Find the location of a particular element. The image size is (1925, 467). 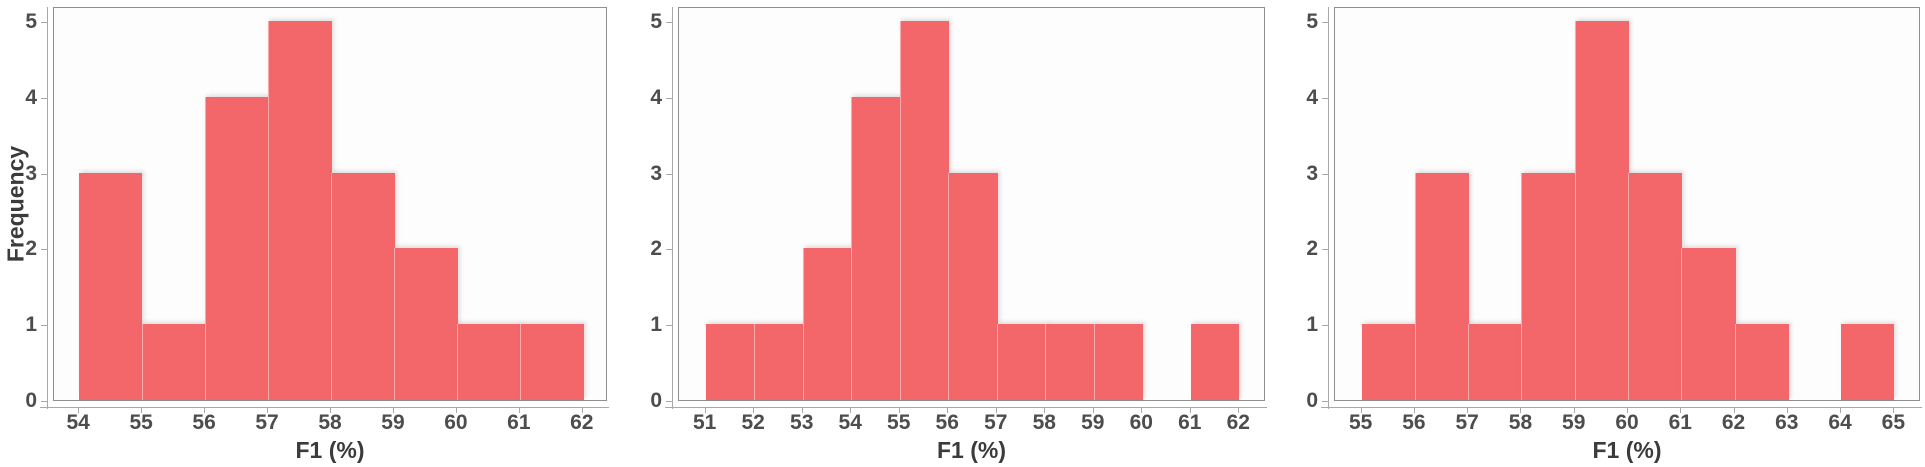

x-axis-line is located at coordinates (1621, 407).